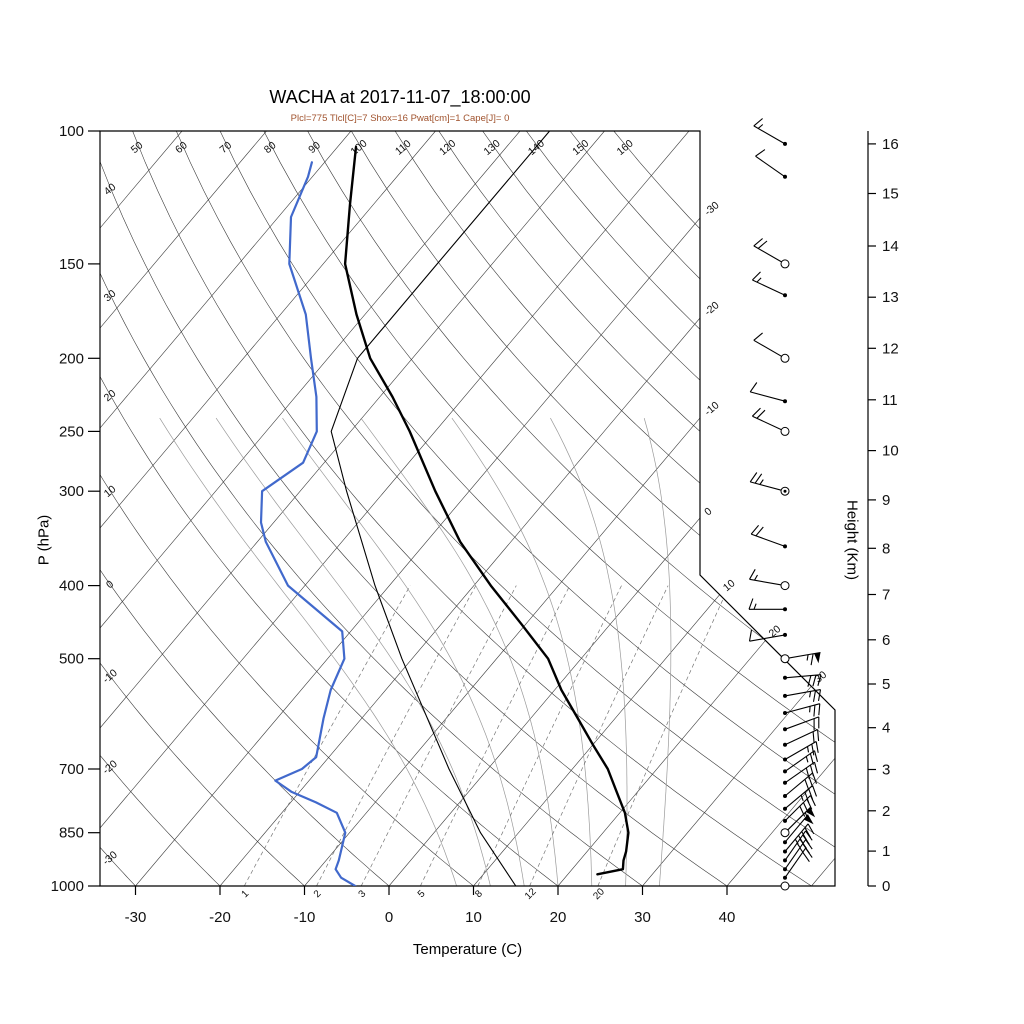  What do you see at coordinates (109, 767) in the screenshot?
I see `dry-adiabat-label: -20` at bounding box center [109, 767].